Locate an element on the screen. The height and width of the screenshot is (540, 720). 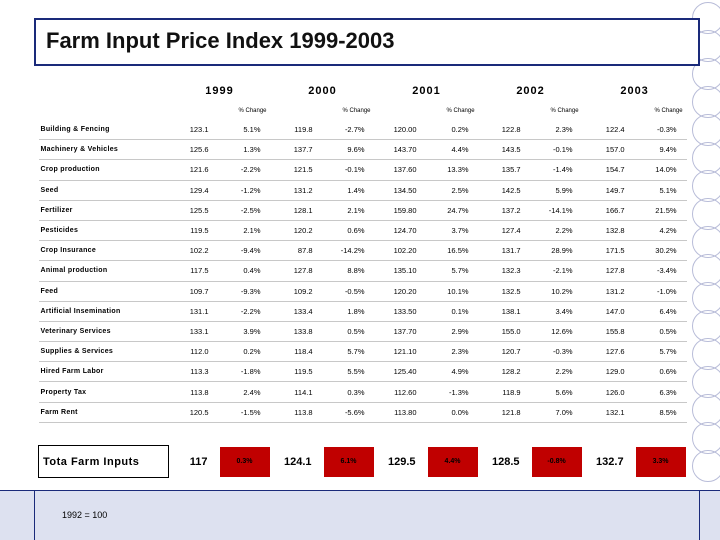
pct-change-value: 10.2% is located at coordinates (556, 291).